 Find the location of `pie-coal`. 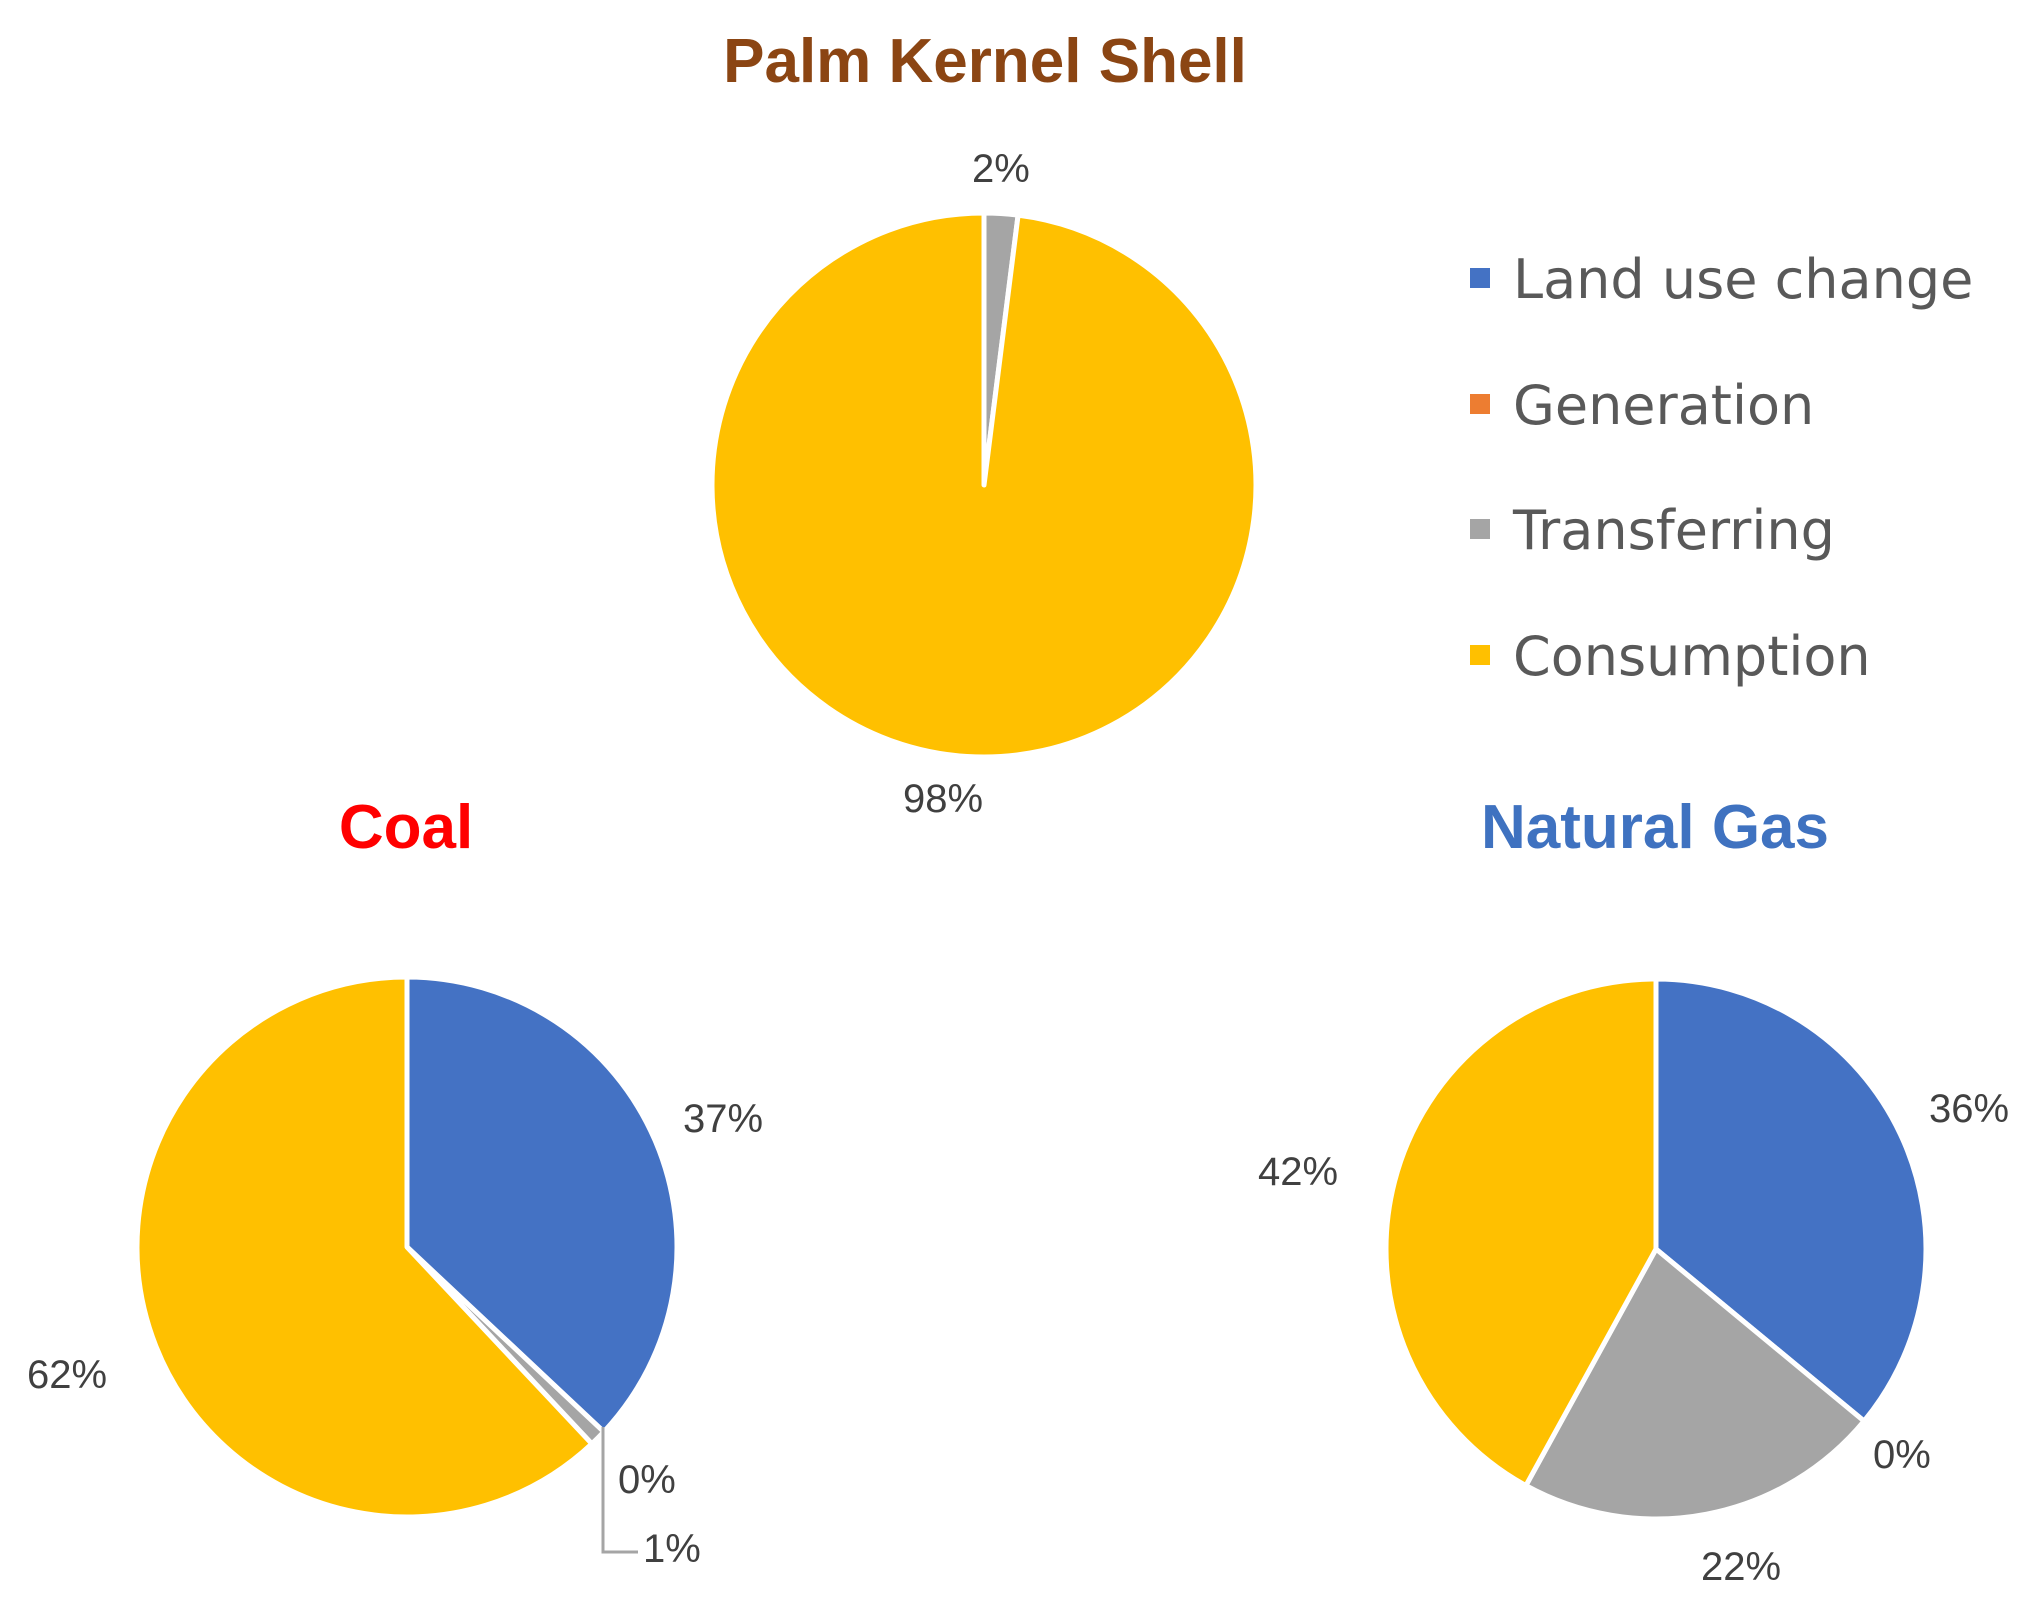

pie-coal is located at coordinates (407, 1247).